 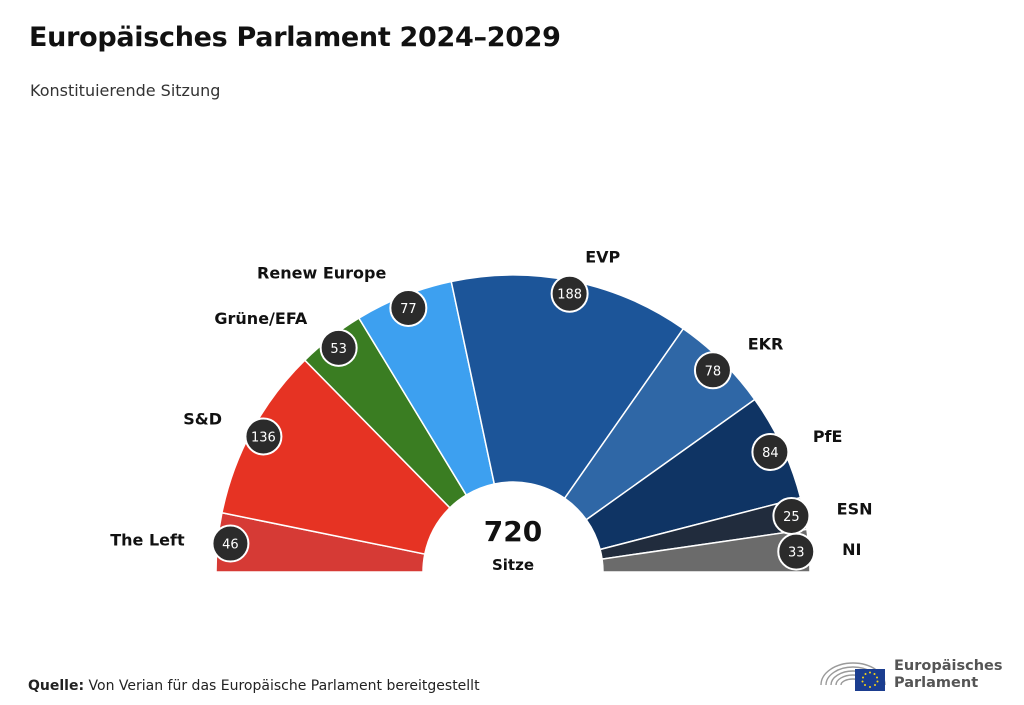 I want to click on european-parliament-logo: Europäisches Parlament, so click(x=912, y=675).